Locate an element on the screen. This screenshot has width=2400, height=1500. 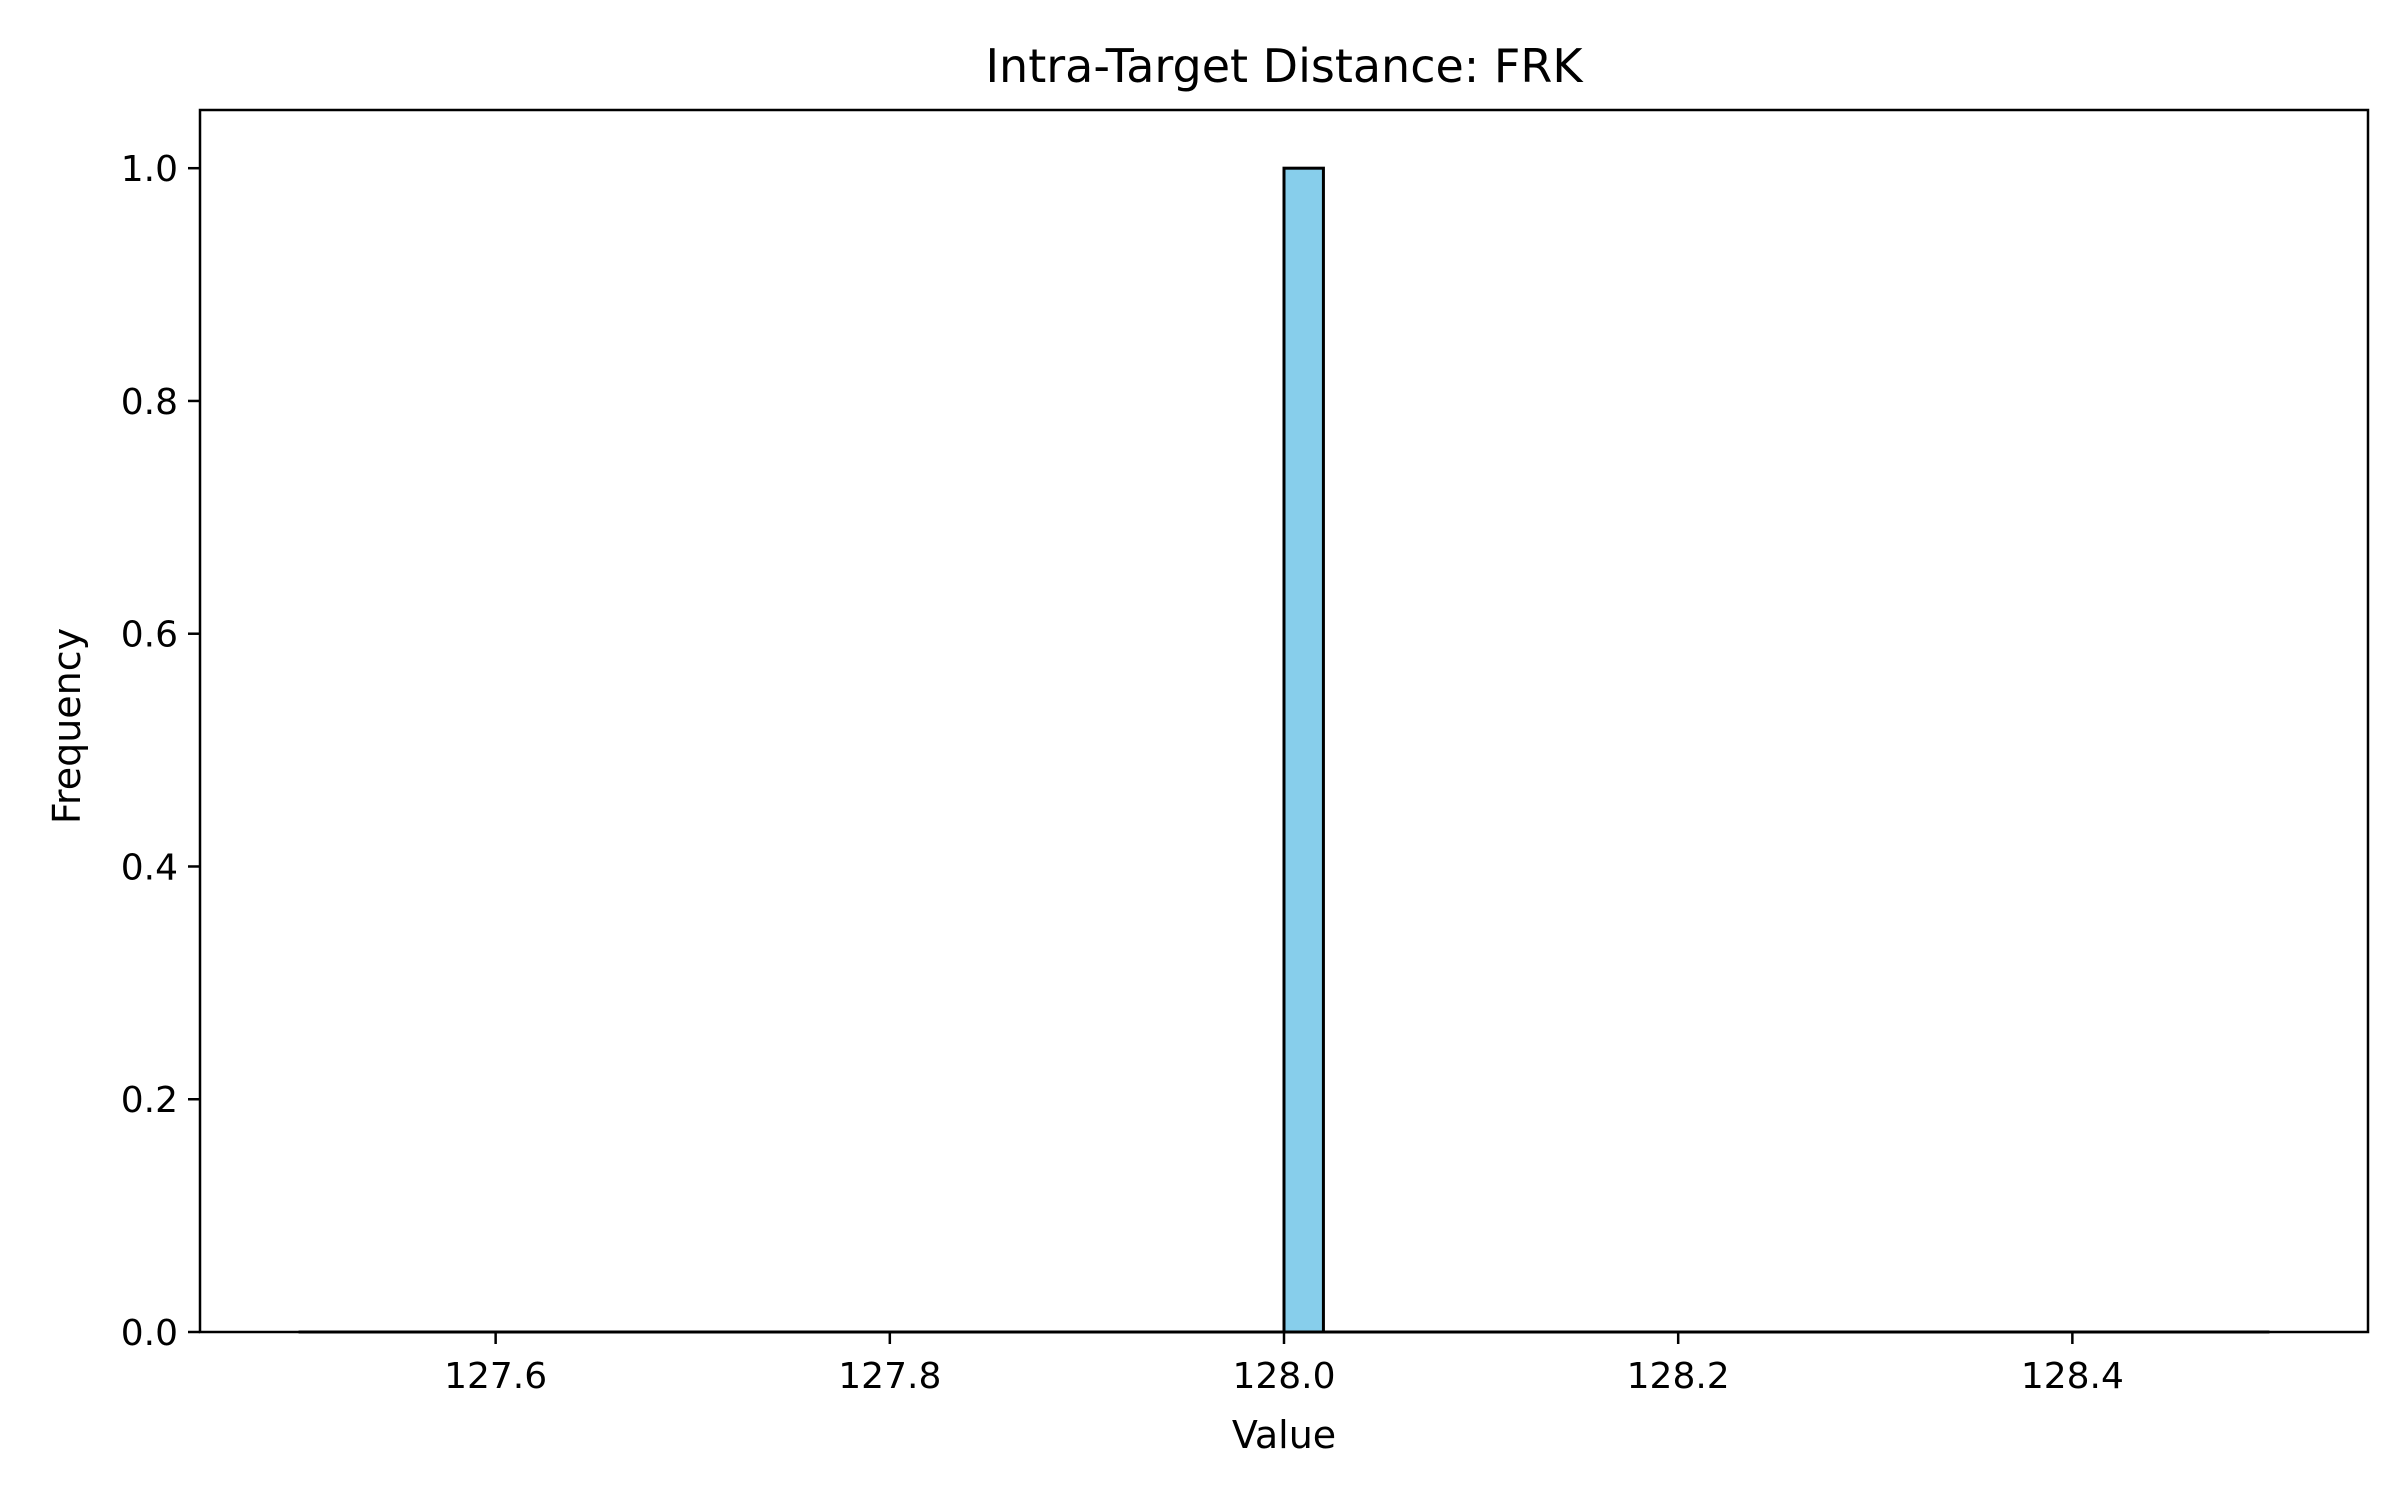
y-tick-label-0: 0.0 is located at coordinates (149, 1333).